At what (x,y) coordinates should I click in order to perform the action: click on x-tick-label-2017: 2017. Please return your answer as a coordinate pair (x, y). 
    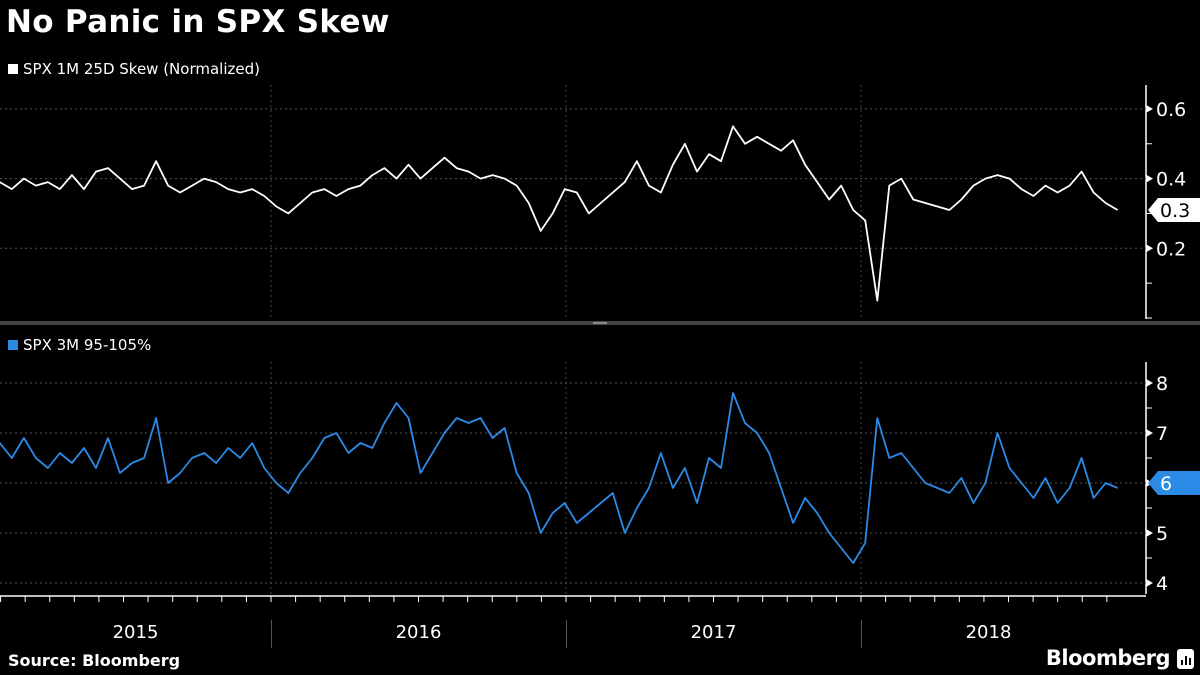
    Looking at the image, I should click on (713, 632).